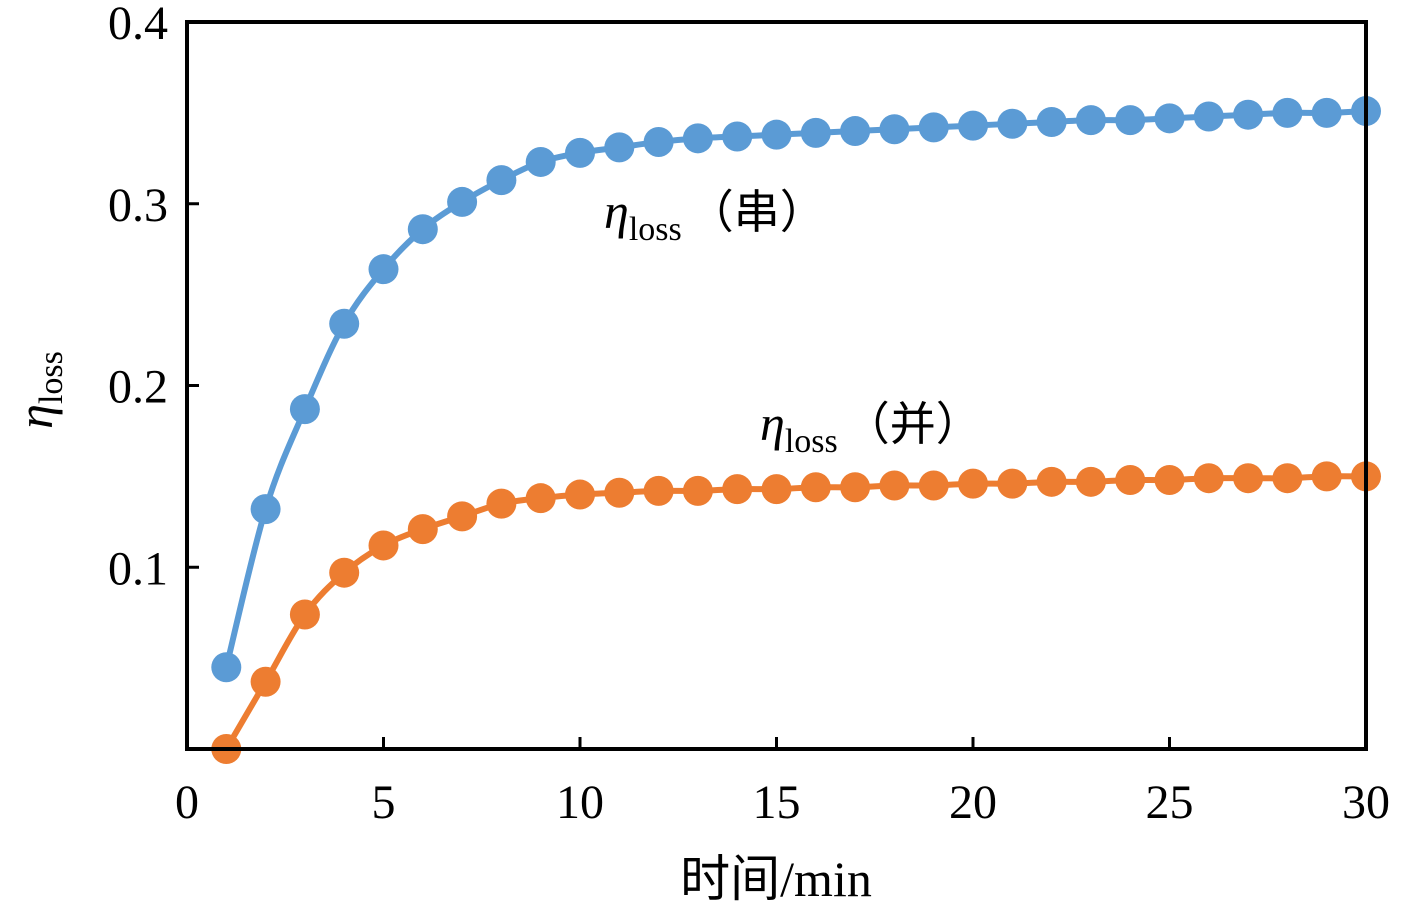  I want to click on svg-text: ηloss, so click(38, 390).